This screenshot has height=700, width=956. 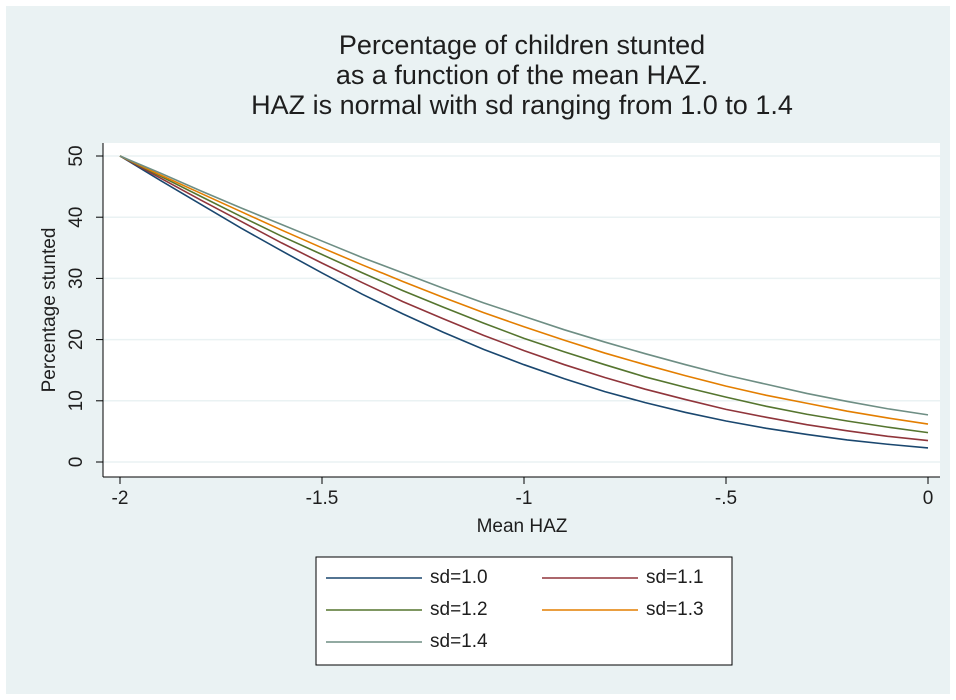 What do you see at coordinates (459, 609) in the screenshot?
I see `legend-label: sd=1.2` at bounding box center [459, 609].